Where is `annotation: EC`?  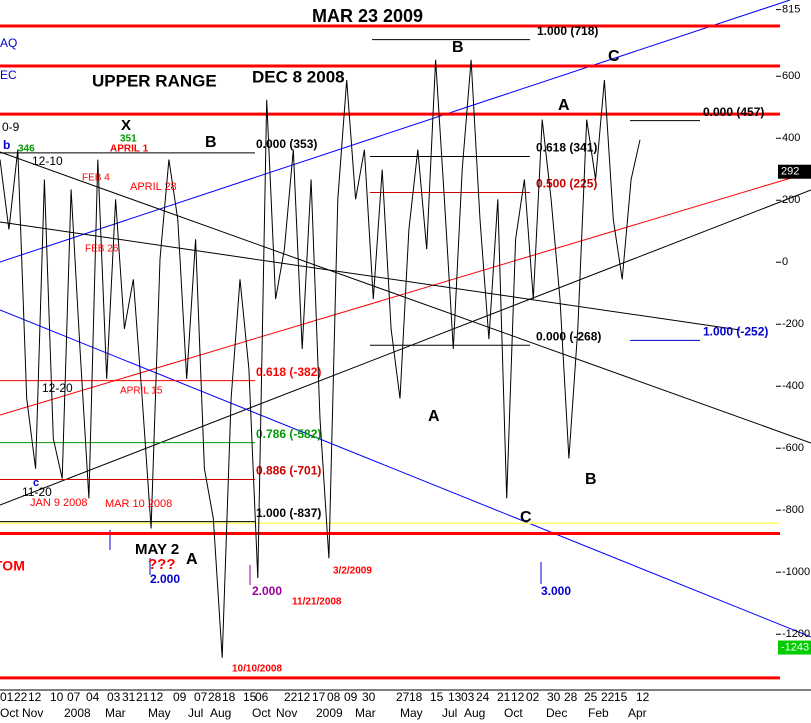 annotation: EC is located at coordinates (8, 75).